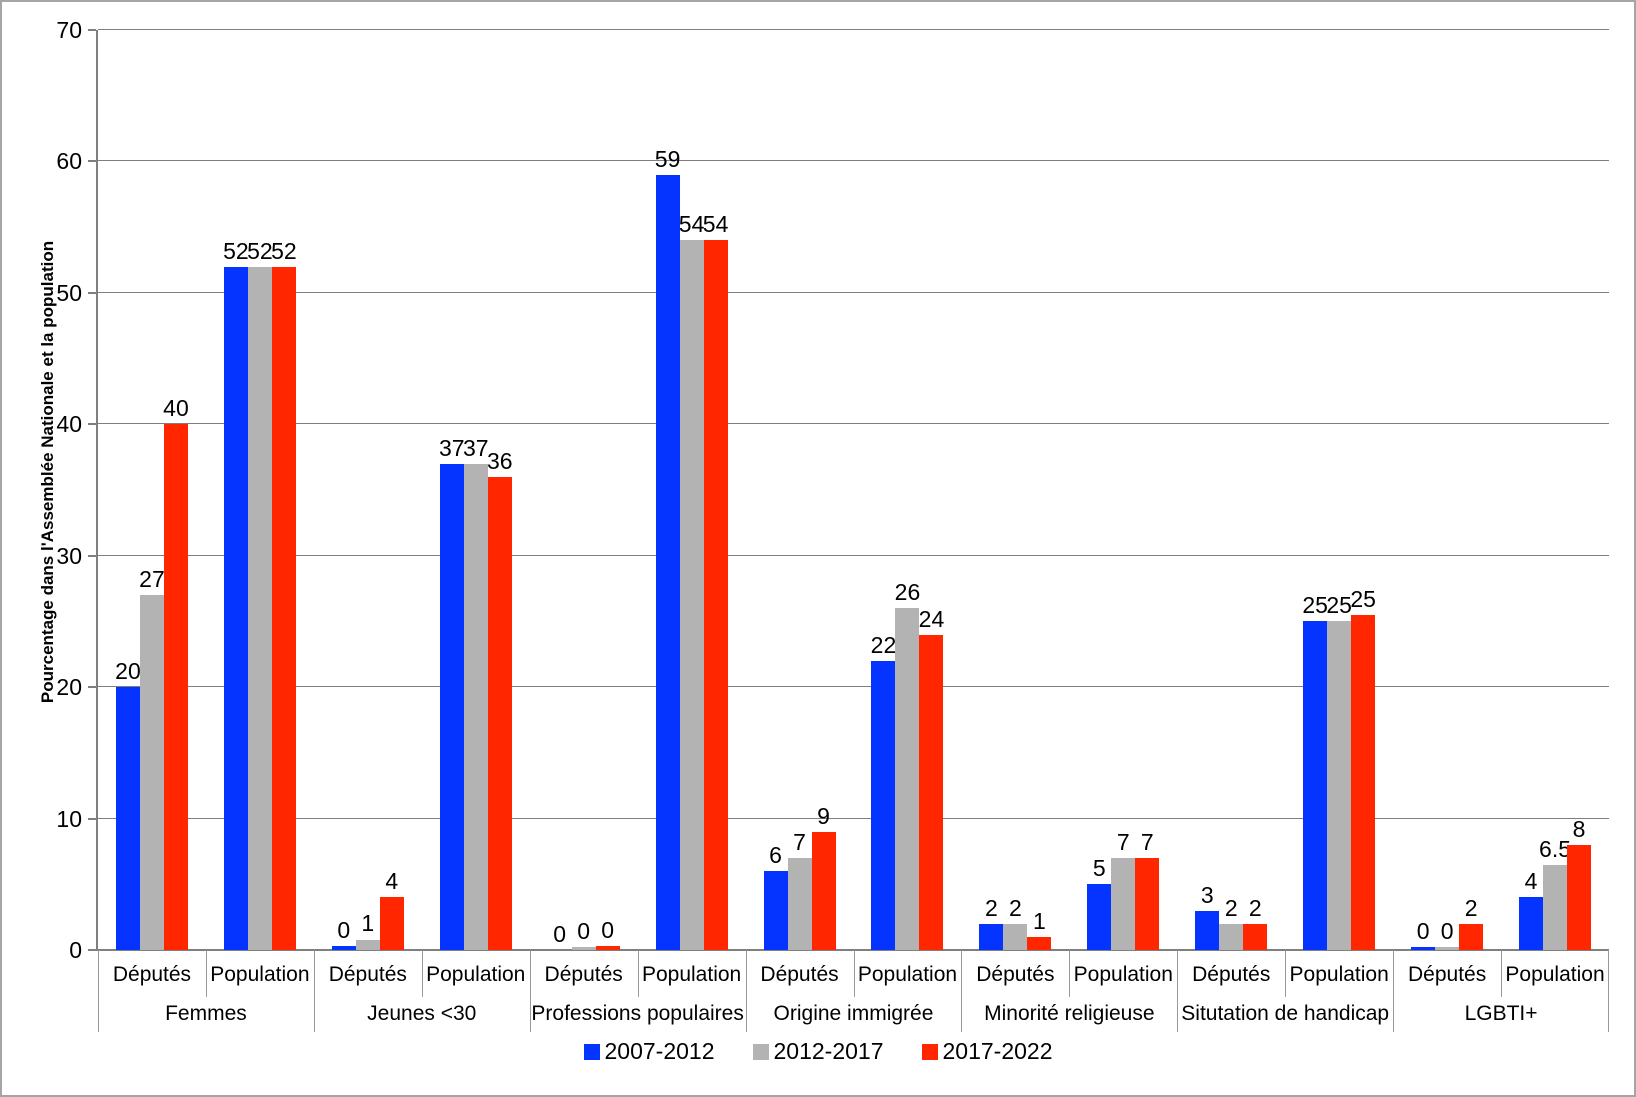 The height and width of the screenshot is (1097, 1636). I want to click on bar-value-label: 6.5, so click(1555, 848).